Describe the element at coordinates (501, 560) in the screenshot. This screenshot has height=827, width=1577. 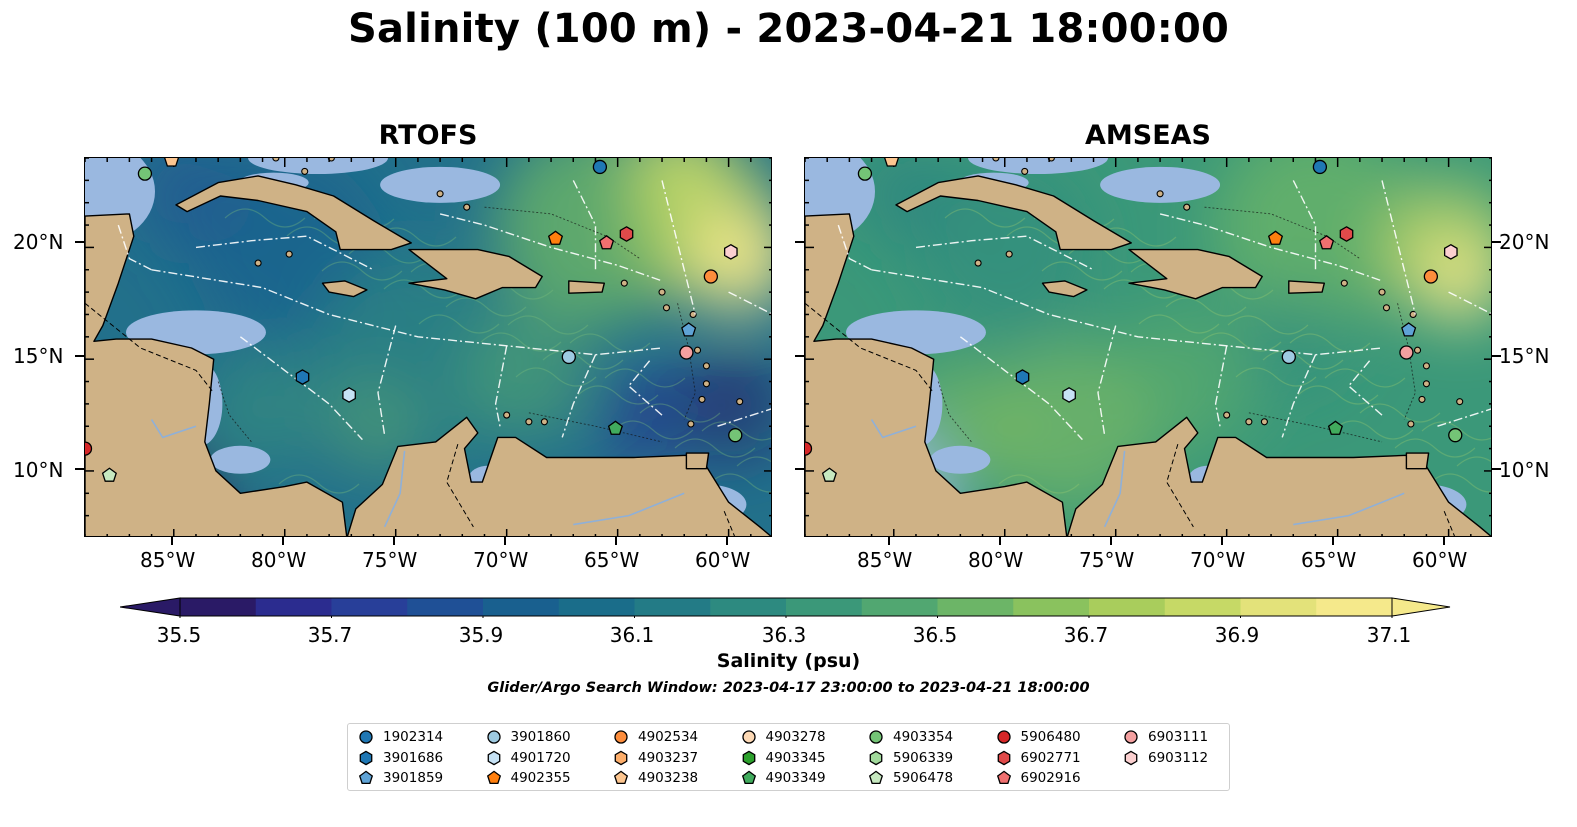
I see `lon-tick-label: 70°W` at that location.